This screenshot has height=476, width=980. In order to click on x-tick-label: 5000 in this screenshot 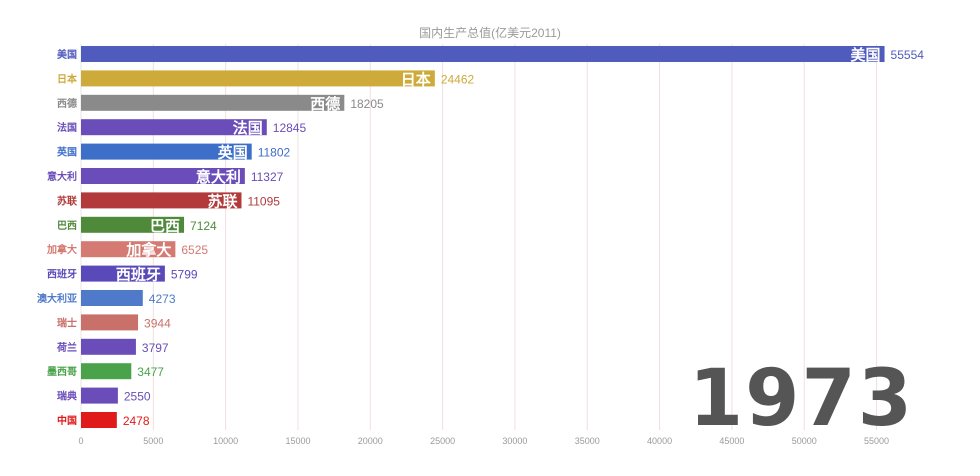, I will do `click(153, 441)`.